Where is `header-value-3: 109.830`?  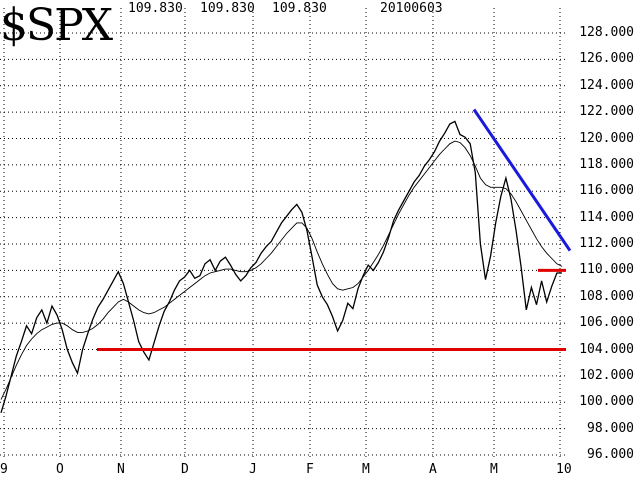 header-value-3: 109.830 is located at coordinates (299, 8).